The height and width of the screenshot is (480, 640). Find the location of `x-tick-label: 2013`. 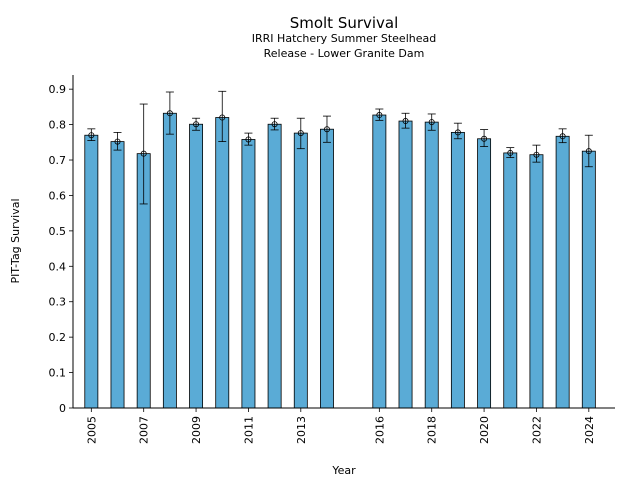

x-tick-label: 2013 is located at coordinates (301, 430).